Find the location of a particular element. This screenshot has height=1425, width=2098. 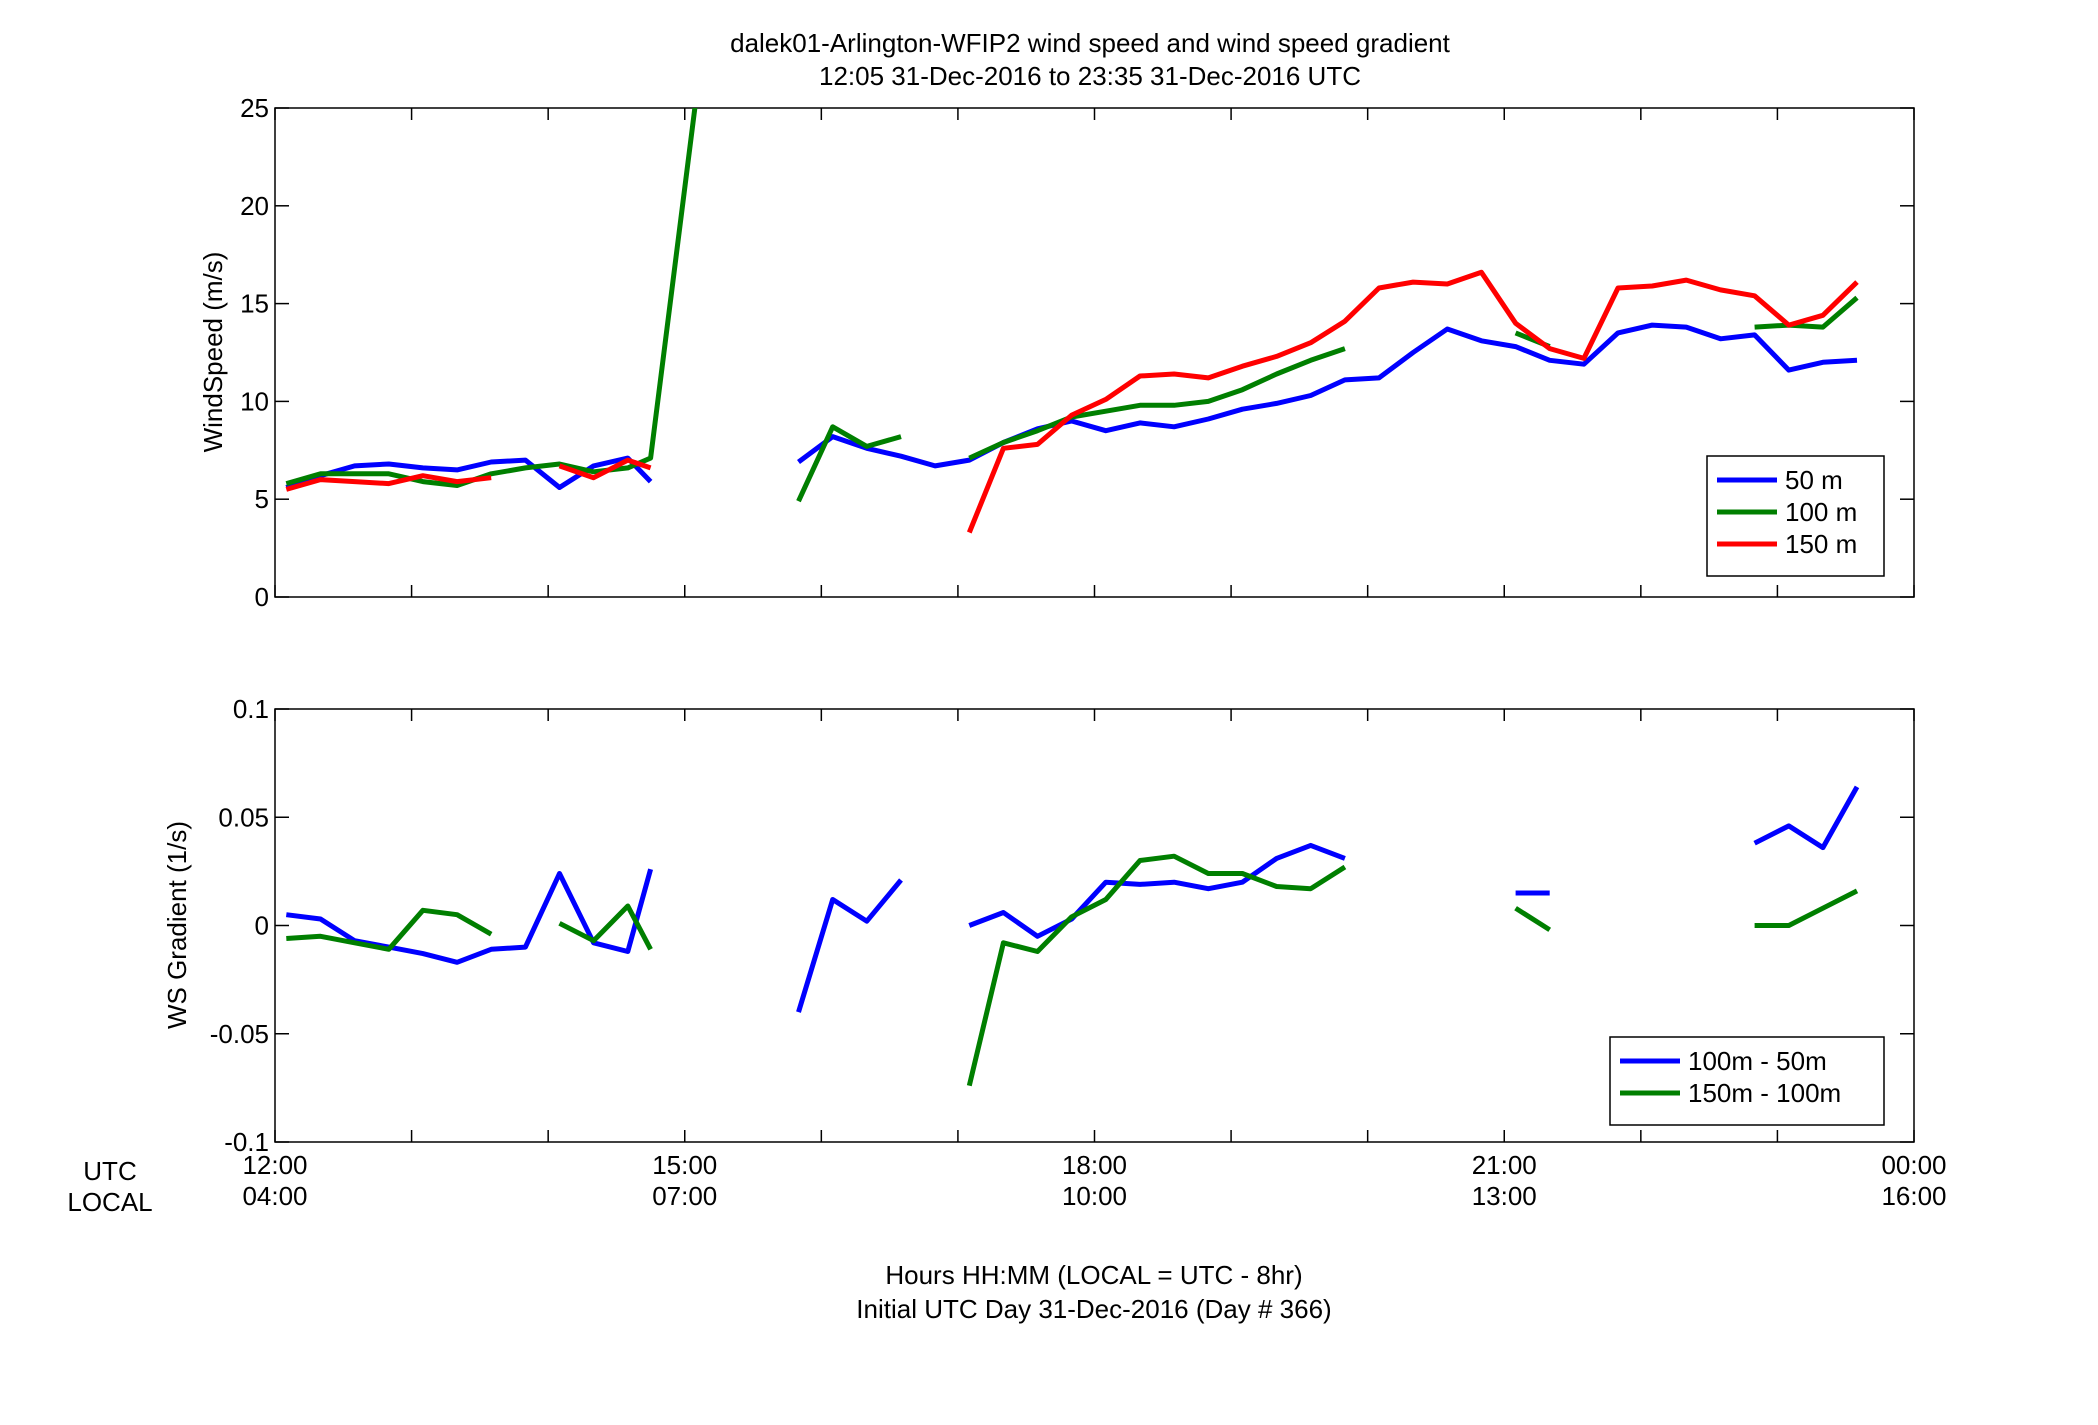

x-axis-label-line1: Hours HH:MM (LOCAL = UTC - 8hr) is located at coordinates (1093, 1275).